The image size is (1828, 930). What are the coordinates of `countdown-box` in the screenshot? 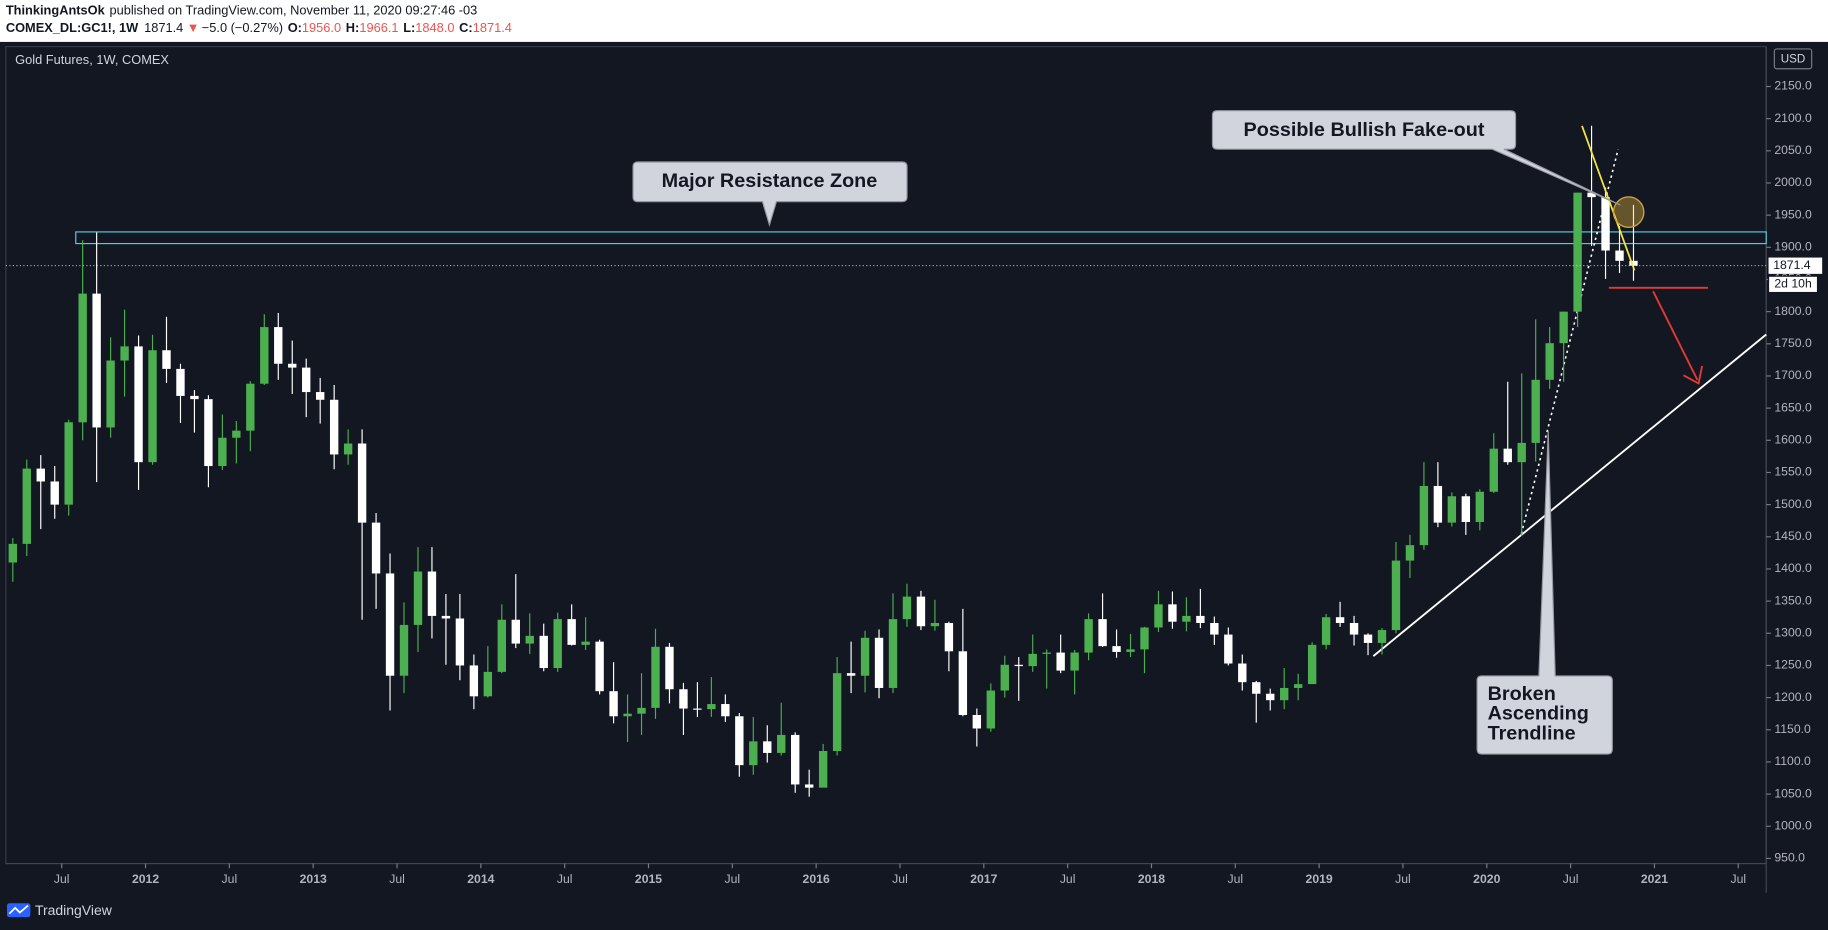 It's located at (1793, 284).